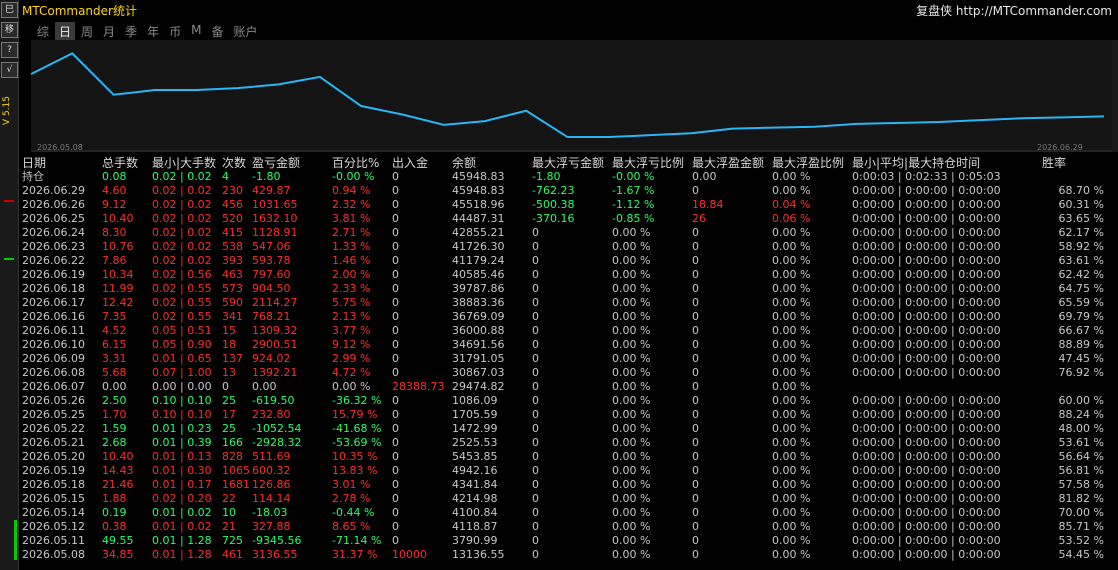 The width and height of the screenshot is (1118, 570). I want to click on tab-4: 季, so click(131, 32).